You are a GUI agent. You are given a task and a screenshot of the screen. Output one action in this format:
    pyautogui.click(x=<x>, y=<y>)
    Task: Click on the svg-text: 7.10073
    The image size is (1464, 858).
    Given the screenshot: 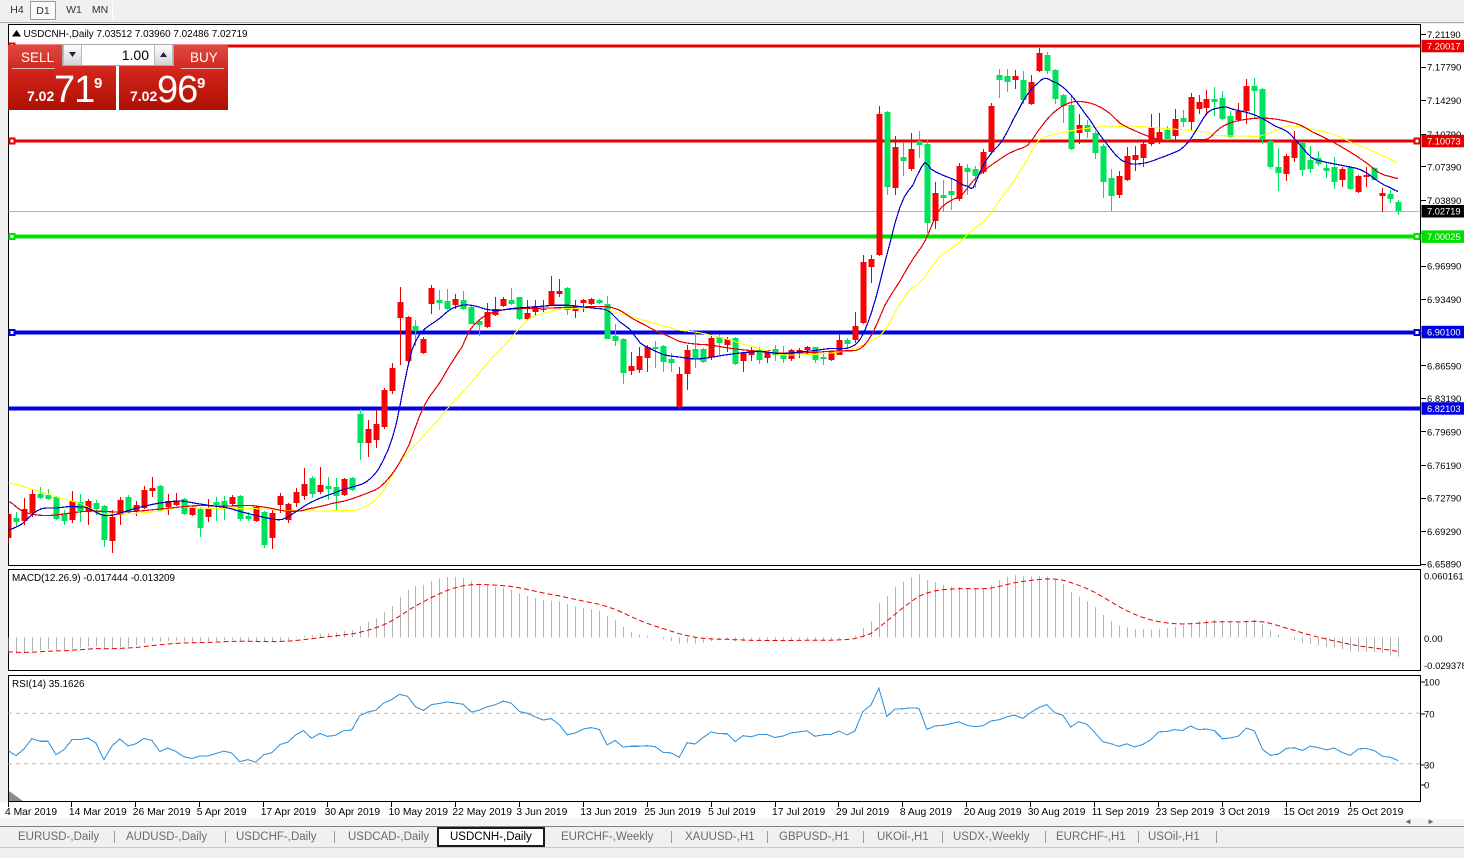 What is the action you would take?
    pyautogui.click(x=1444, y=141)
    